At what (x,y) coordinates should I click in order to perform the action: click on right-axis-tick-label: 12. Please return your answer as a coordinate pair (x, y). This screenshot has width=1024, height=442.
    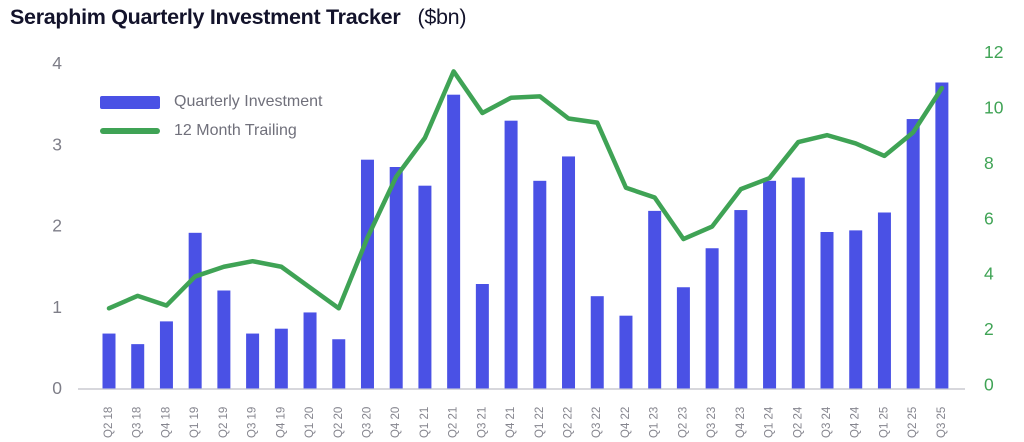
    Looking at the image, I should click on (993, 52).